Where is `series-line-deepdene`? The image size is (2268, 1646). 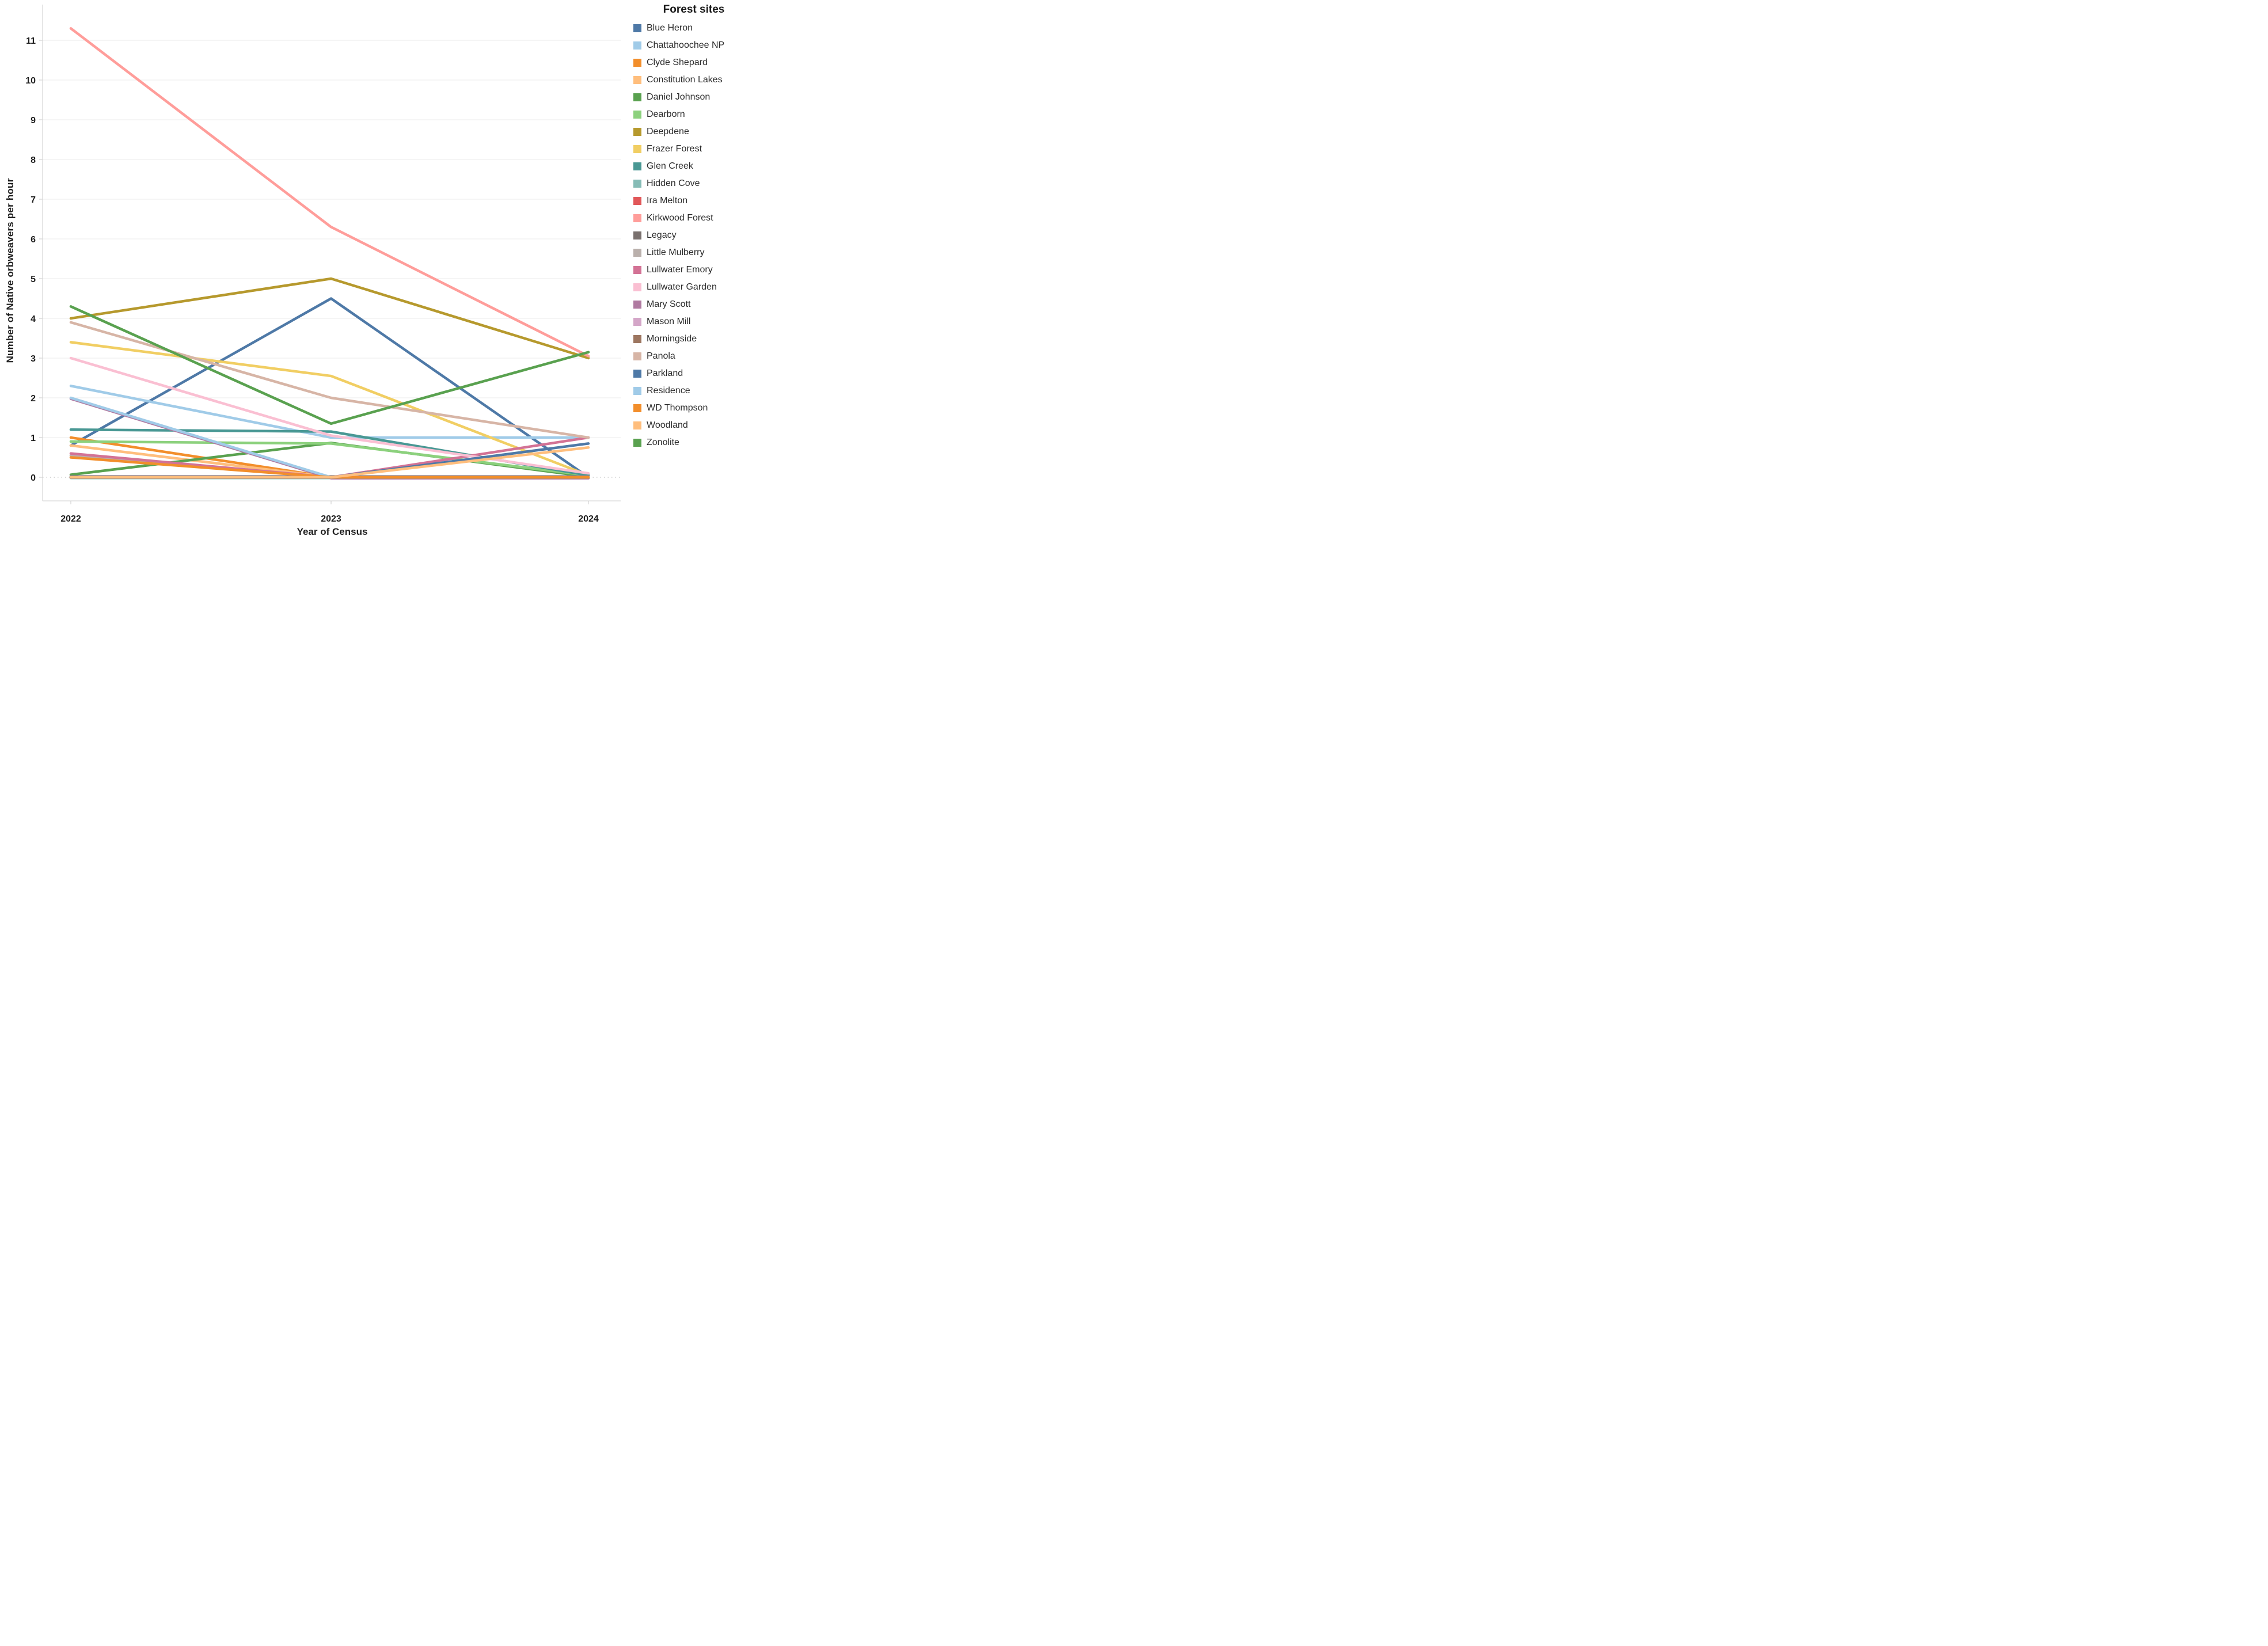
series-line-deepdene is located at coordinates (329, 318).